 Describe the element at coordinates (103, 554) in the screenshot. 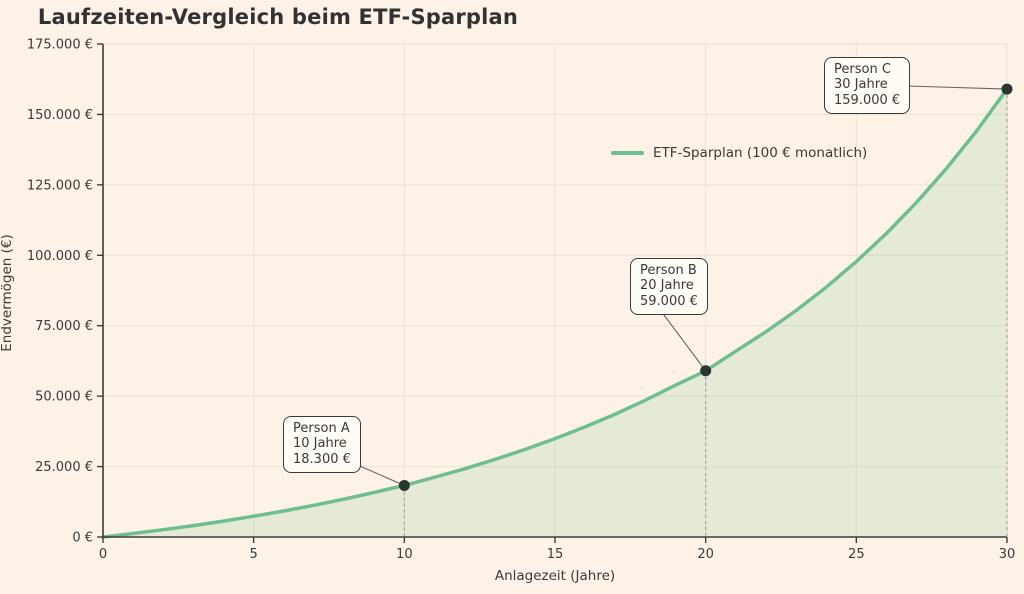

I see `x-tick-label: 0` at that location.